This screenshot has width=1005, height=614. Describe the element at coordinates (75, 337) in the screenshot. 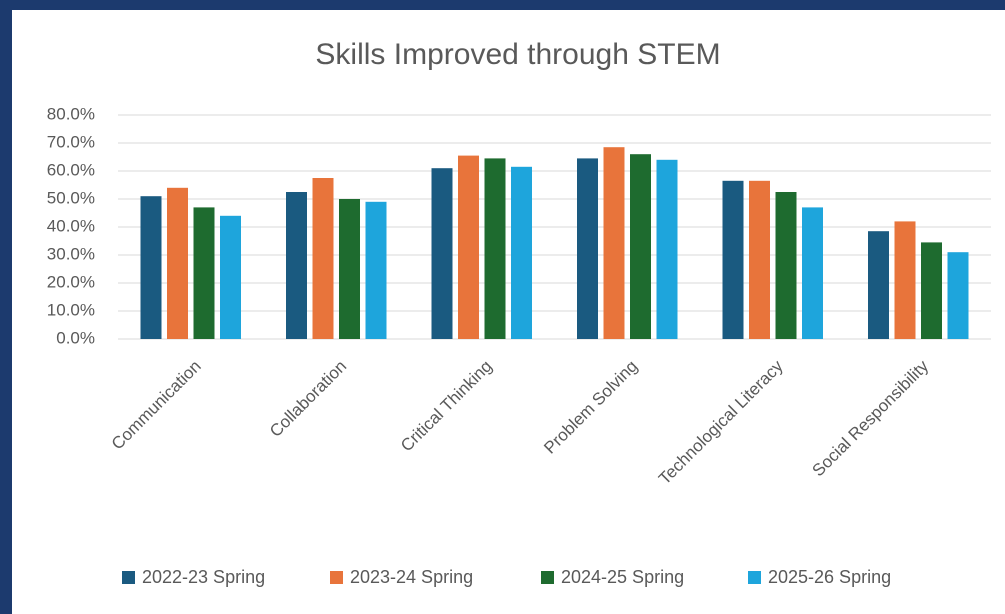

I see `y-tick-label: 0.0%` at that location.